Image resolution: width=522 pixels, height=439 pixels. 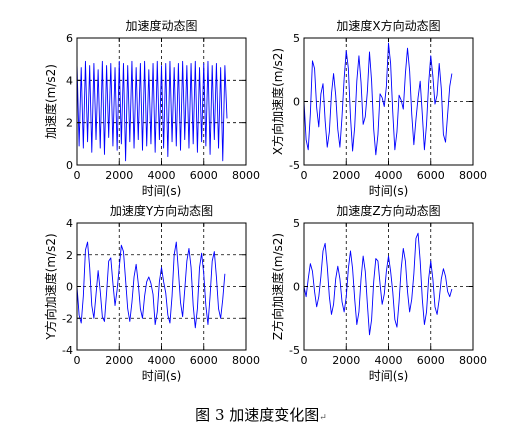 What do you see at coordinates (257, 415) in the screenshot?
I see `figure-caption-text: 图 3 加速度变化图` at bounding box center [257, 415].